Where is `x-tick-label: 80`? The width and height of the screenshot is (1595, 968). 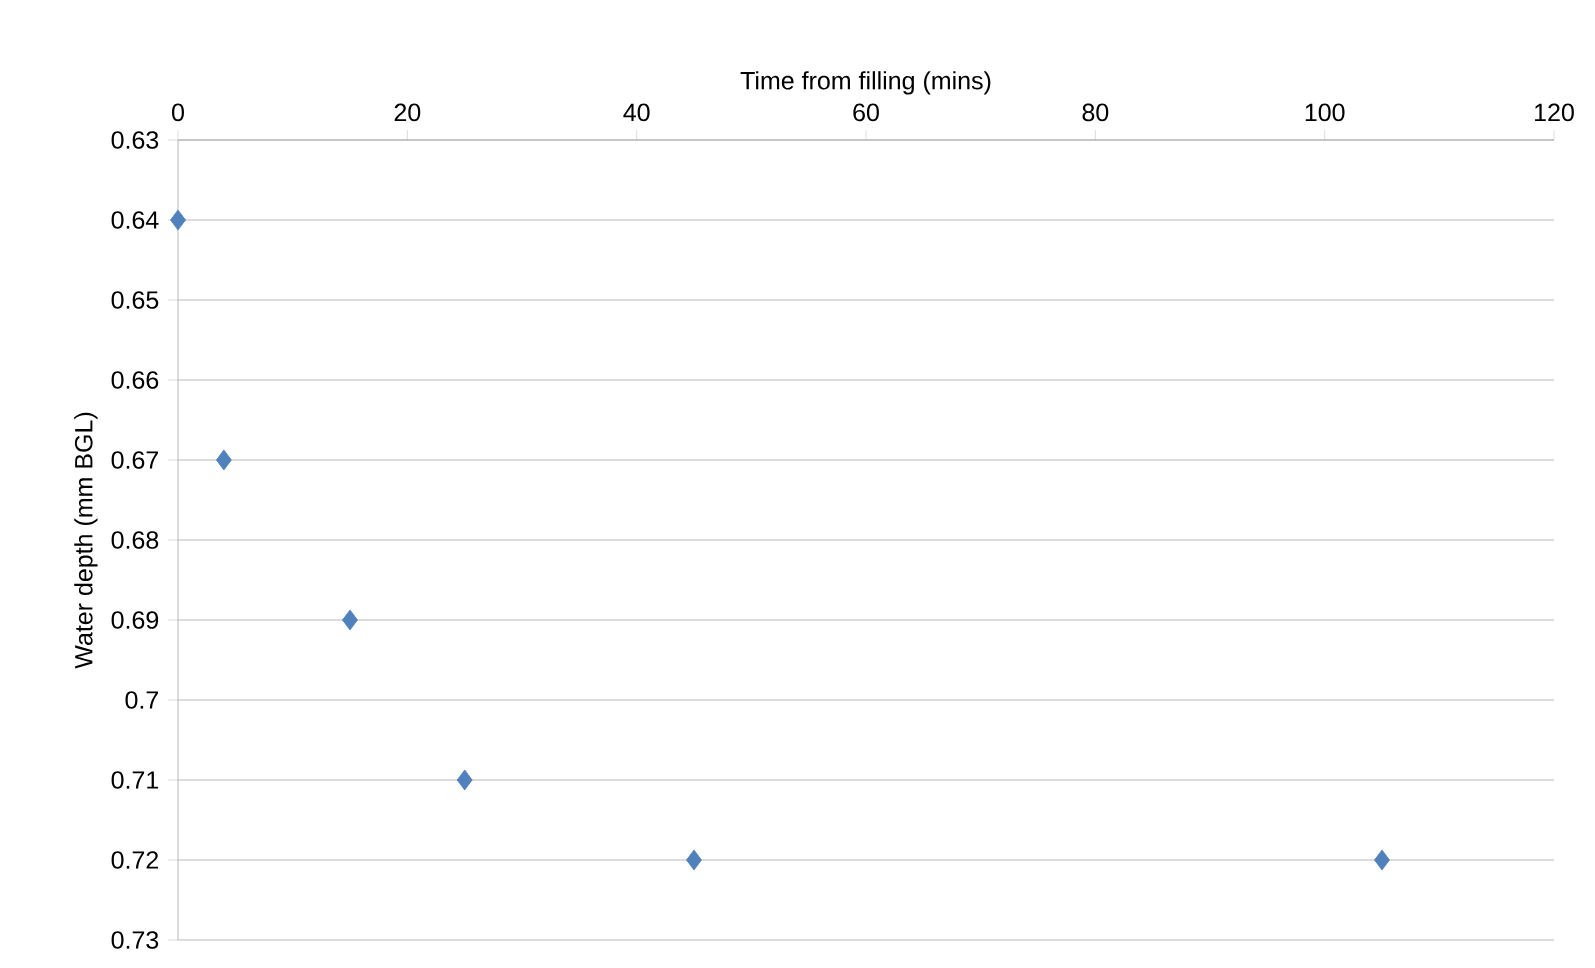
x-tick-label: 80 is located at coordinates (1095, 112).